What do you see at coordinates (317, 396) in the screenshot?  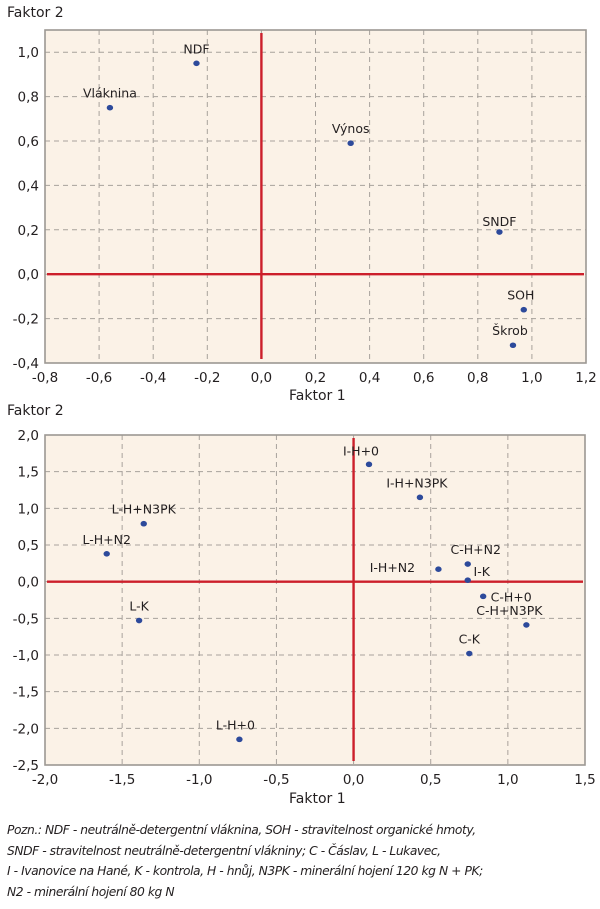 I see `x-axis-title: Faktor 1` at bounding box center [317, 396].